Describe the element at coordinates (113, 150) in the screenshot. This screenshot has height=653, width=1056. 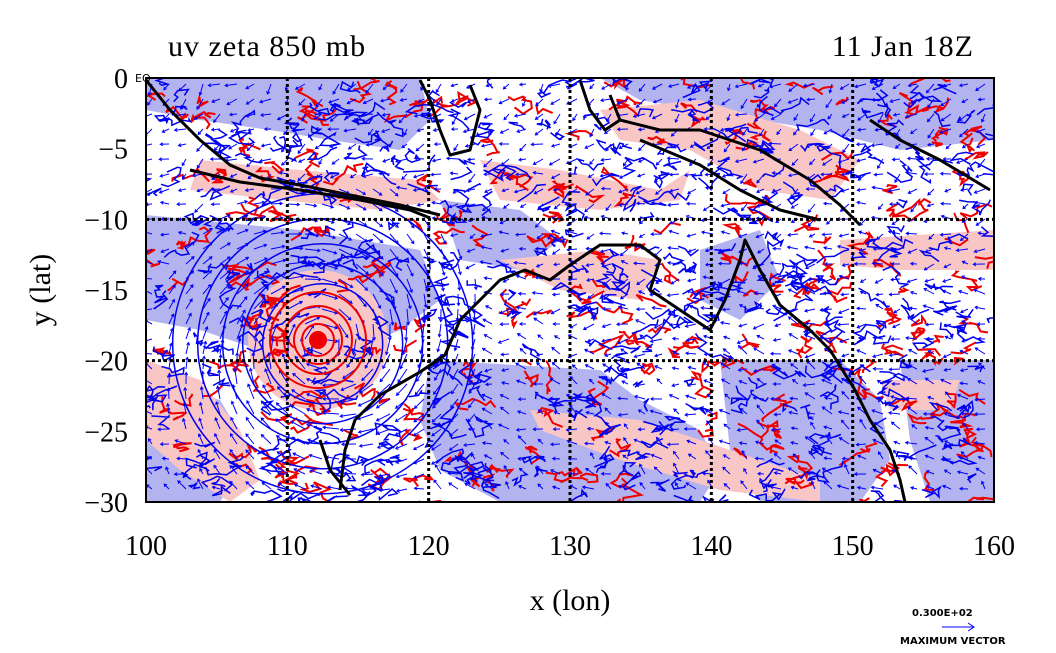
I see `y-tick-label: −5` at that location.